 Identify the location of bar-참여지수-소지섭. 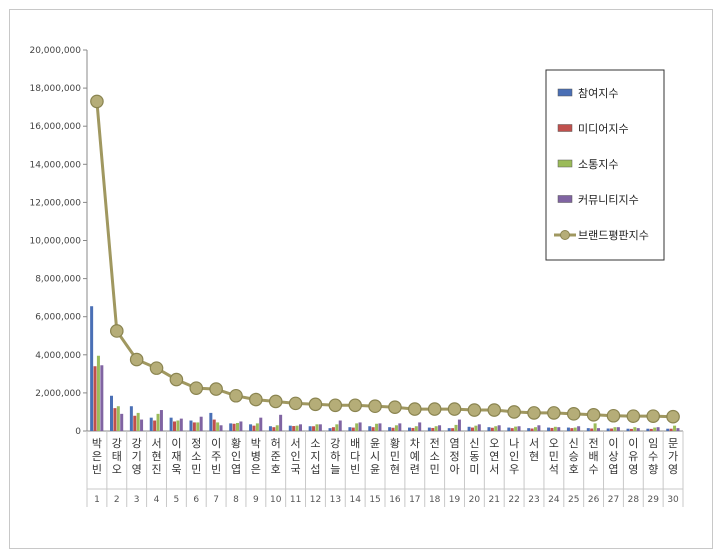
(310, 428).